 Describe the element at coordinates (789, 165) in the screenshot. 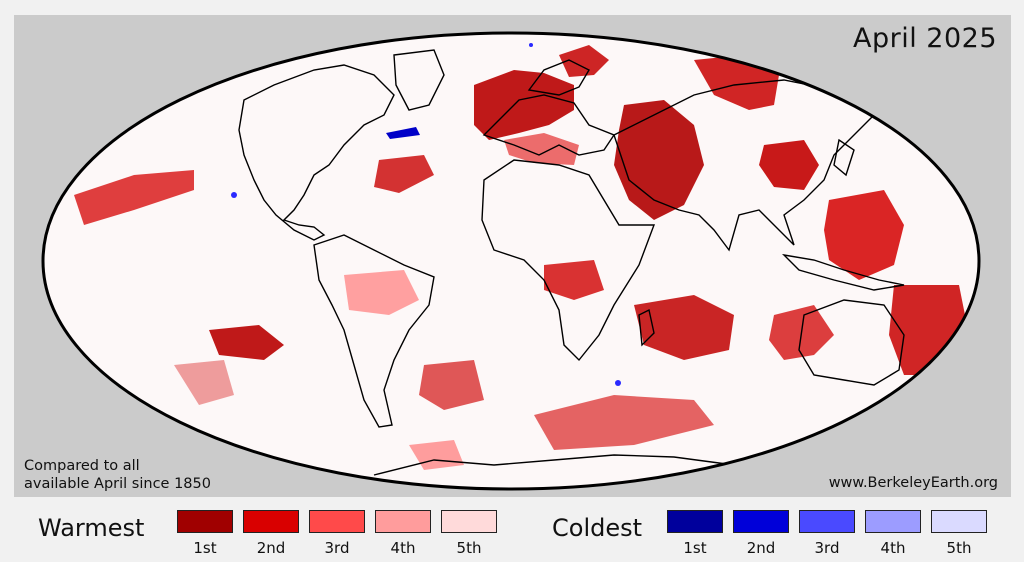

I see `warm-patch-china` at that location.